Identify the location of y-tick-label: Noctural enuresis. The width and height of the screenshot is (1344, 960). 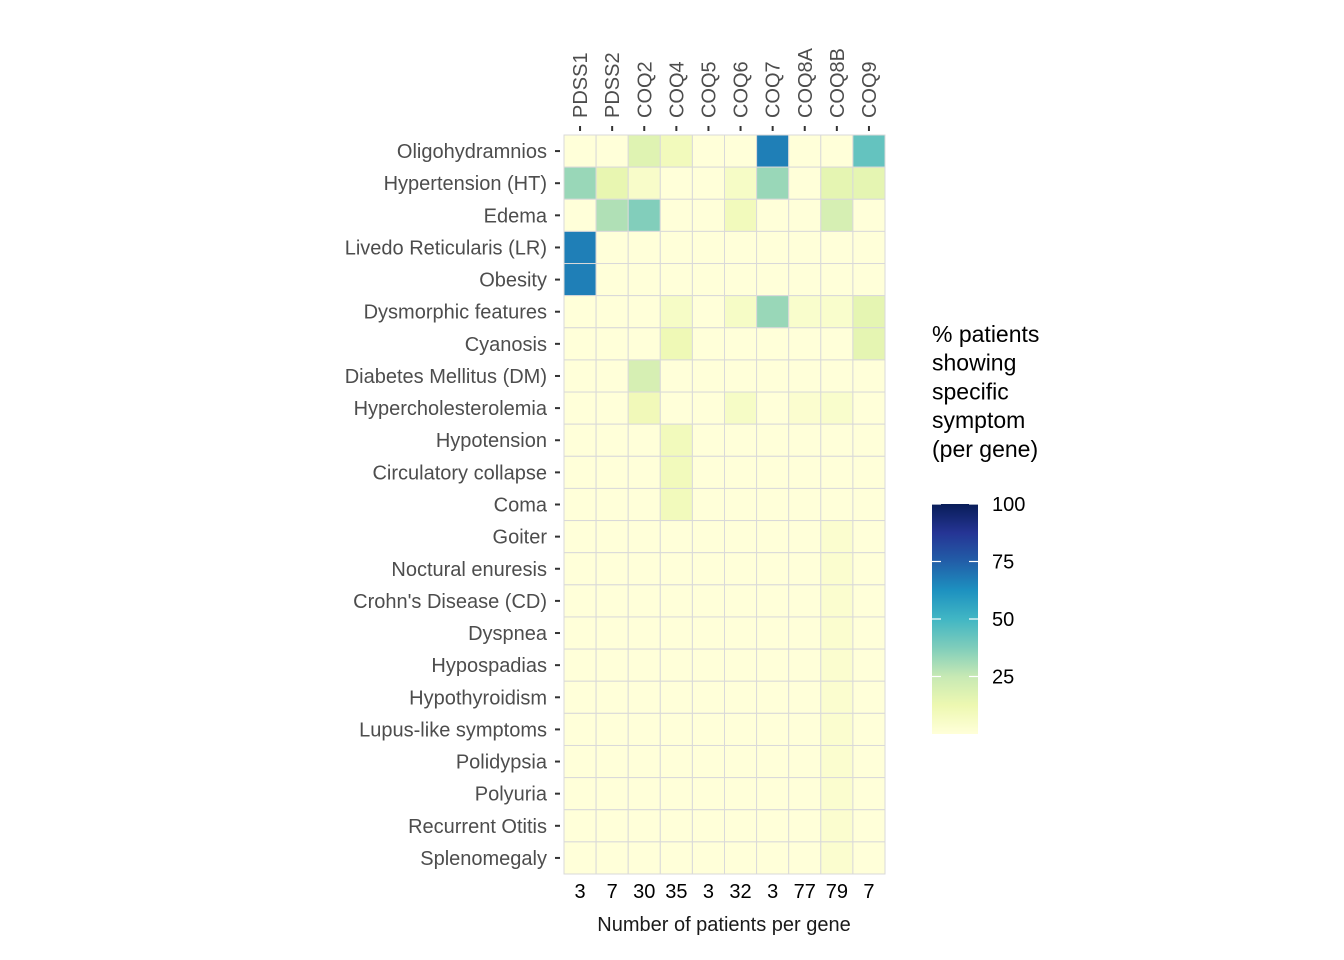
(469, 570).